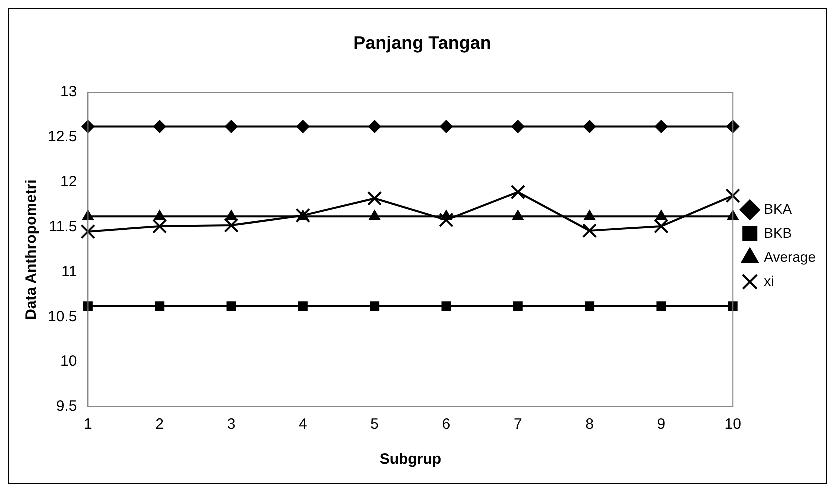 The image size is (837, 494). What do you see at coordinates (661, 425) in the screenshot?
I see `x-tick-label: 9` at bounding box center [661, 425].